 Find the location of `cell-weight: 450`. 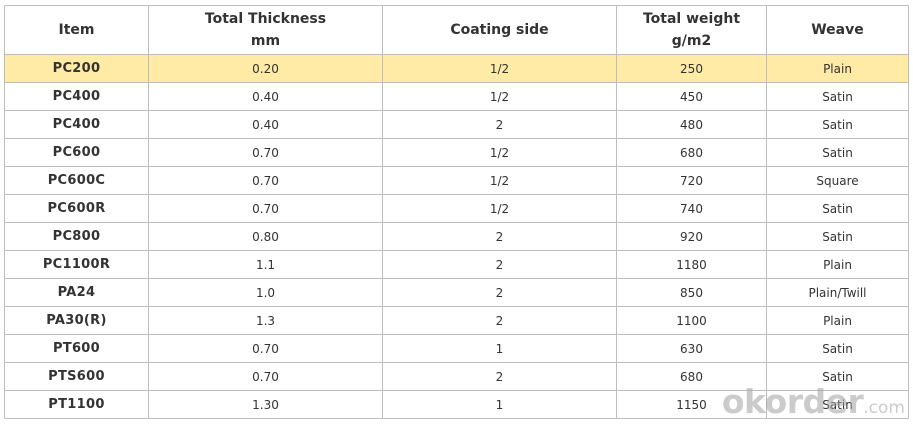

cell-weight: 450 is located at coordinates (691, 96).